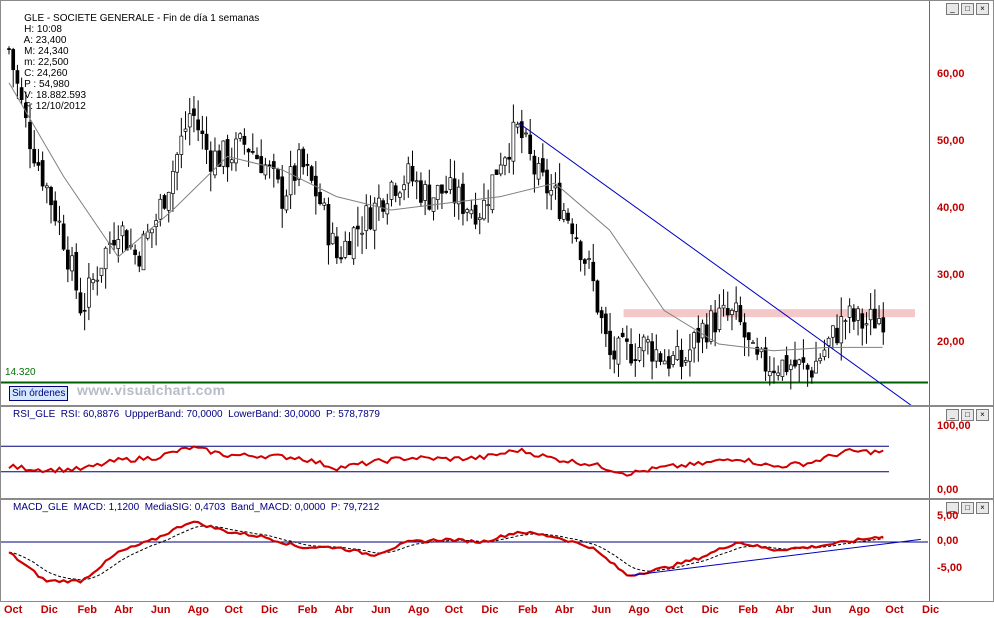 This screenshot has height=618, width=994. Describe the element at coordinates (43, 29) in the screenshot. I see `header-time: H: 10:08` at that location.